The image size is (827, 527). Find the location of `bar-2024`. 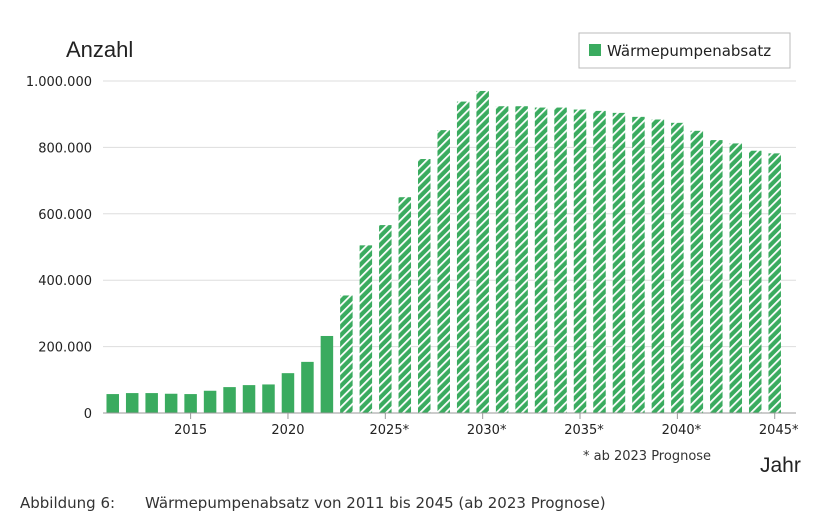

bar-2024 is located at coordinates (366, 329).